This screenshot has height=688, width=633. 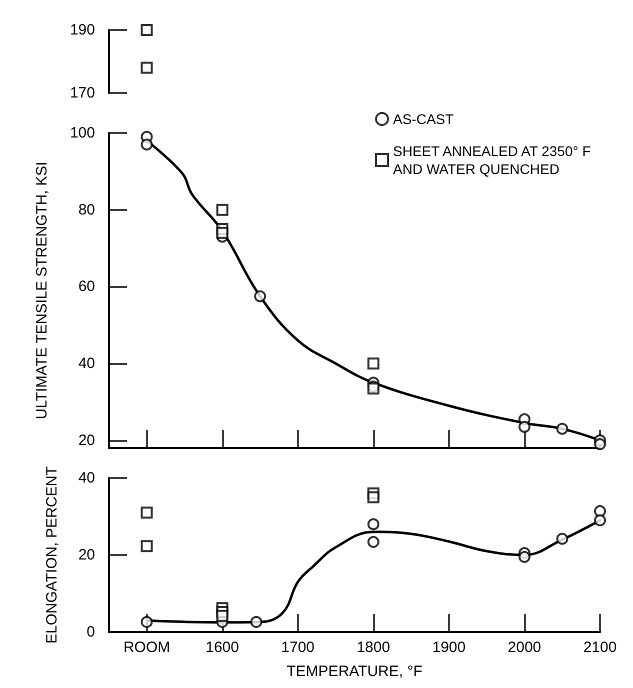 I want to click on x-tick-label: 1600, so click(x=222, y=647).